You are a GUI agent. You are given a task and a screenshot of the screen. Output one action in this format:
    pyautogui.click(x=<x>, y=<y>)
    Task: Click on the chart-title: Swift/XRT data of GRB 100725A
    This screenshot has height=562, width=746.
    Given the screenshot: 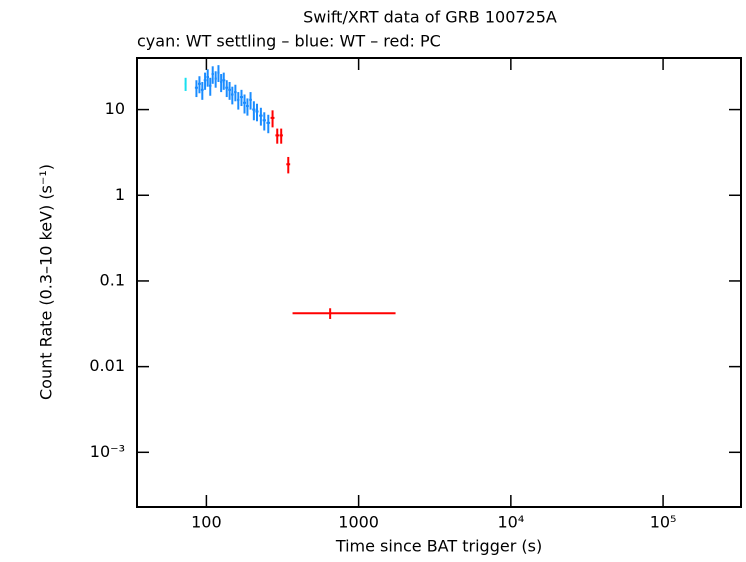 What is the action you would take?
    pyautogui.click(x=430, y=17)
    